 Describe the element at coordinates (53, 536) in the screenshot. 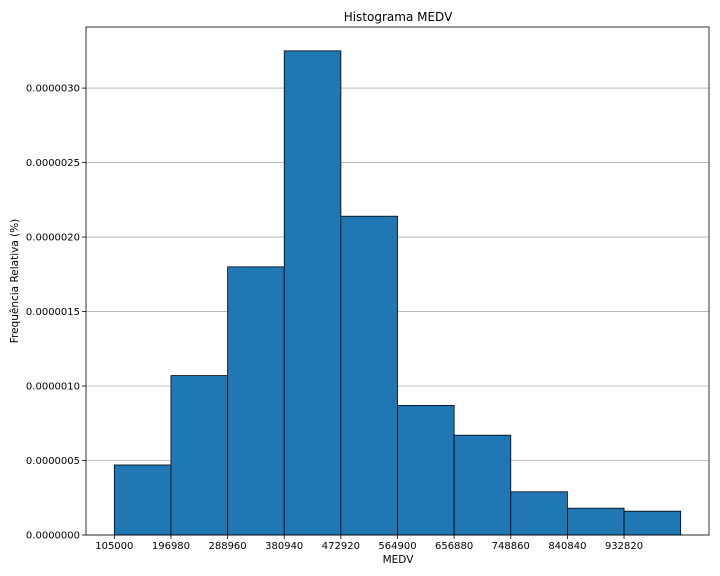

I see `y-tick-label: 0.0000000` at that location.